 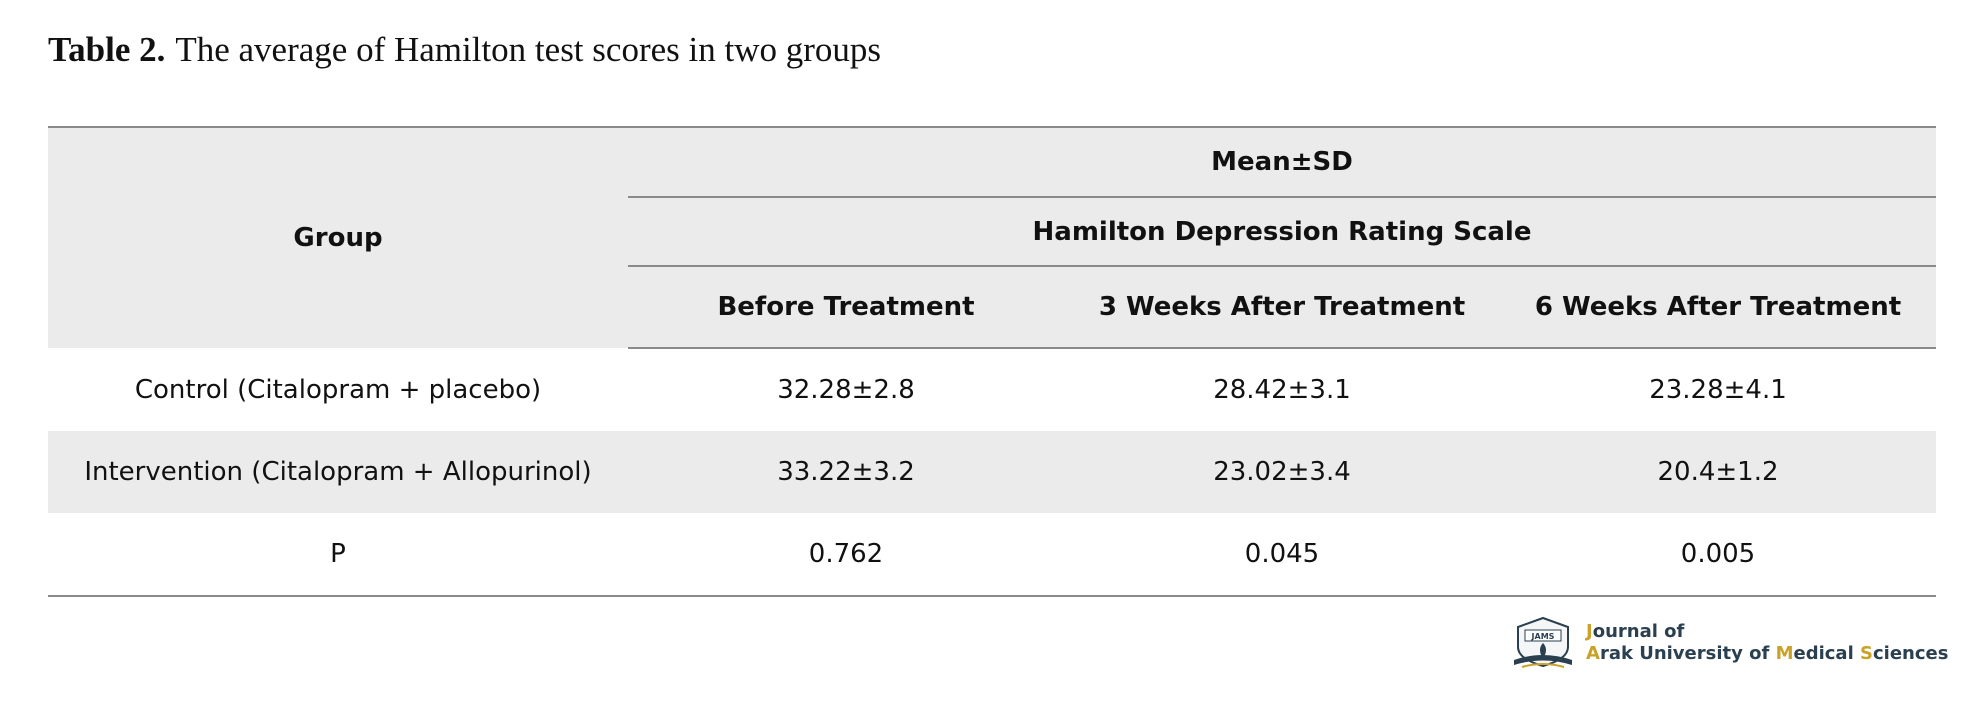 What do you see at coordinates (107, 49) in the screenshot?
I see `caption-label: Table 2.` at bounding box center [107, 49].